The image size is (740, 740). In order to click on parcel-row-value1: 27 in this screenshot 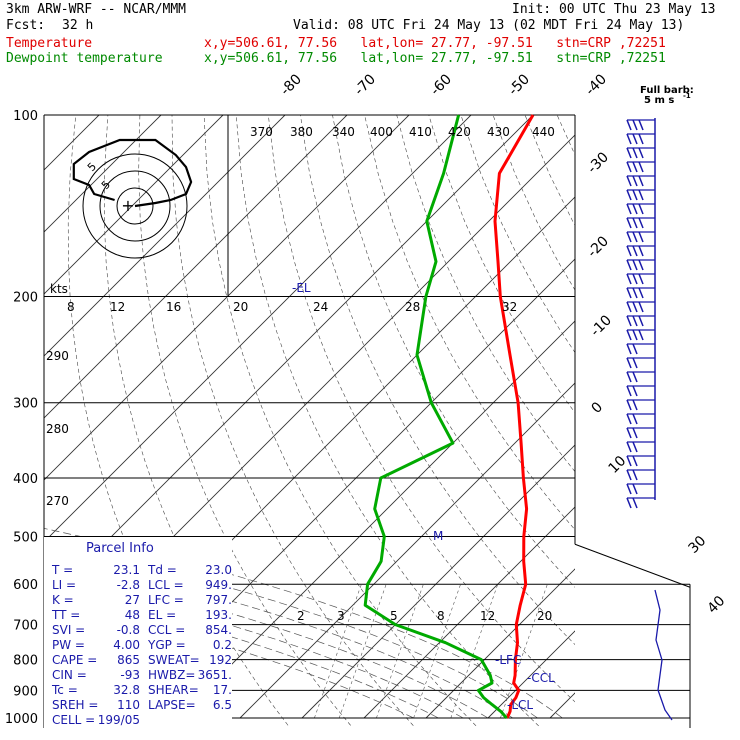, I will do `click(132, 600)`.